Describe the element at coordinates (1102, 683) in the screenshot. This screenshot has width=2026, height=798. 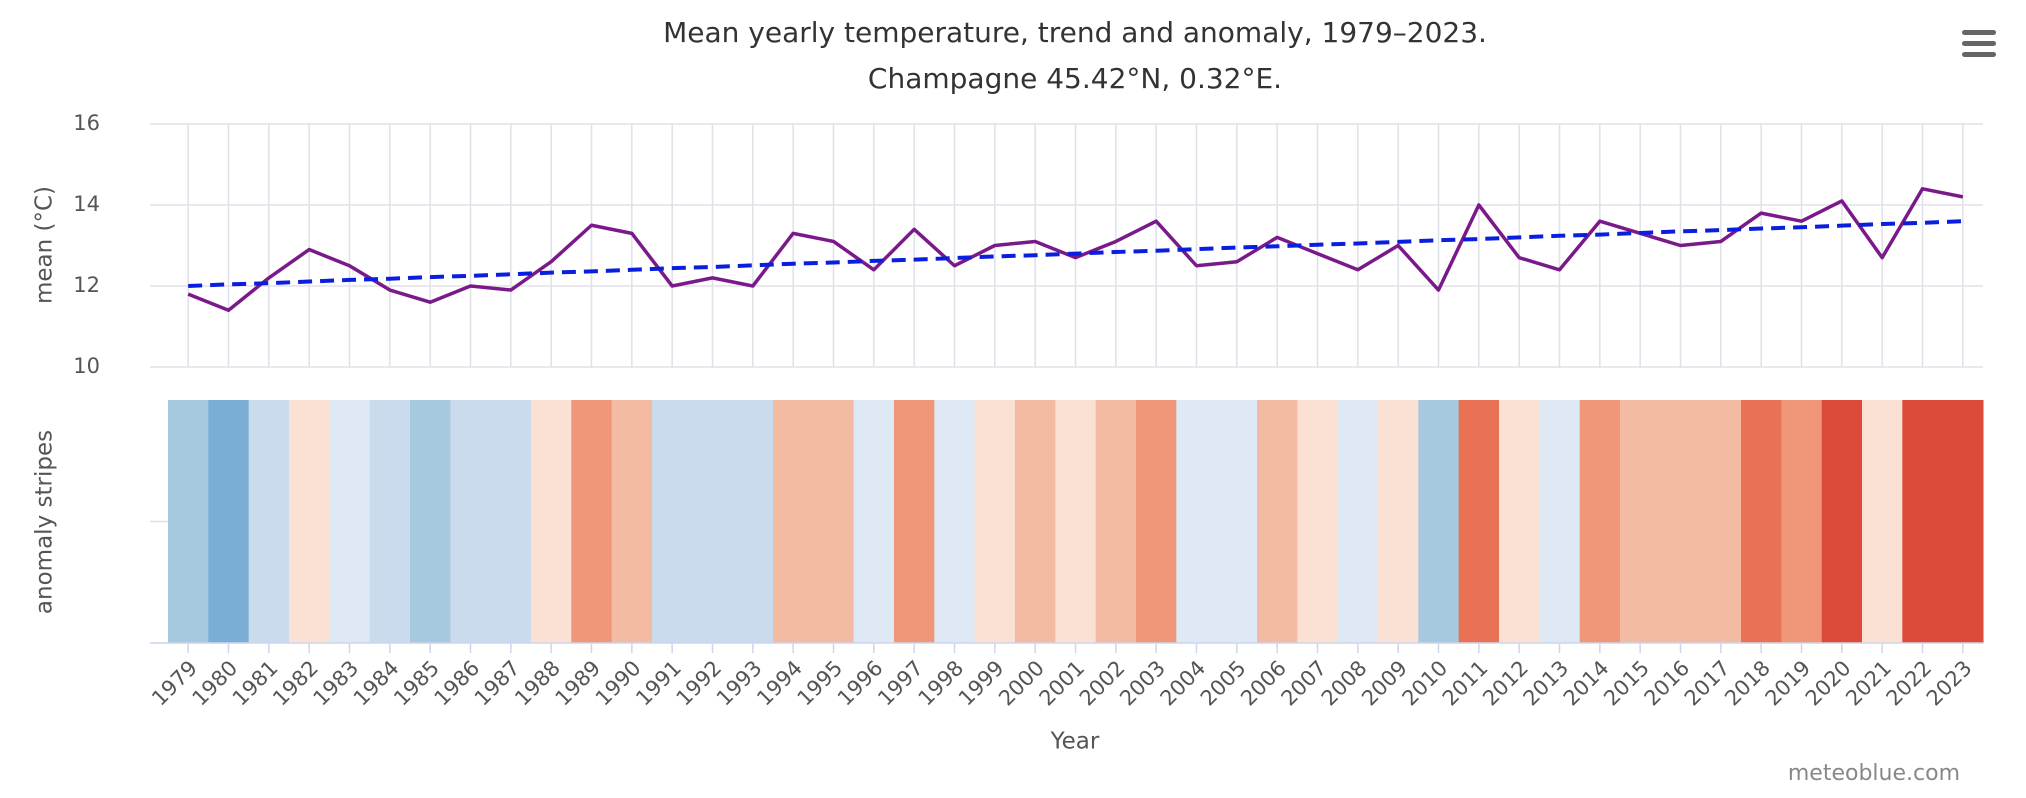
I see `x-tick-label: 2002` at that location.